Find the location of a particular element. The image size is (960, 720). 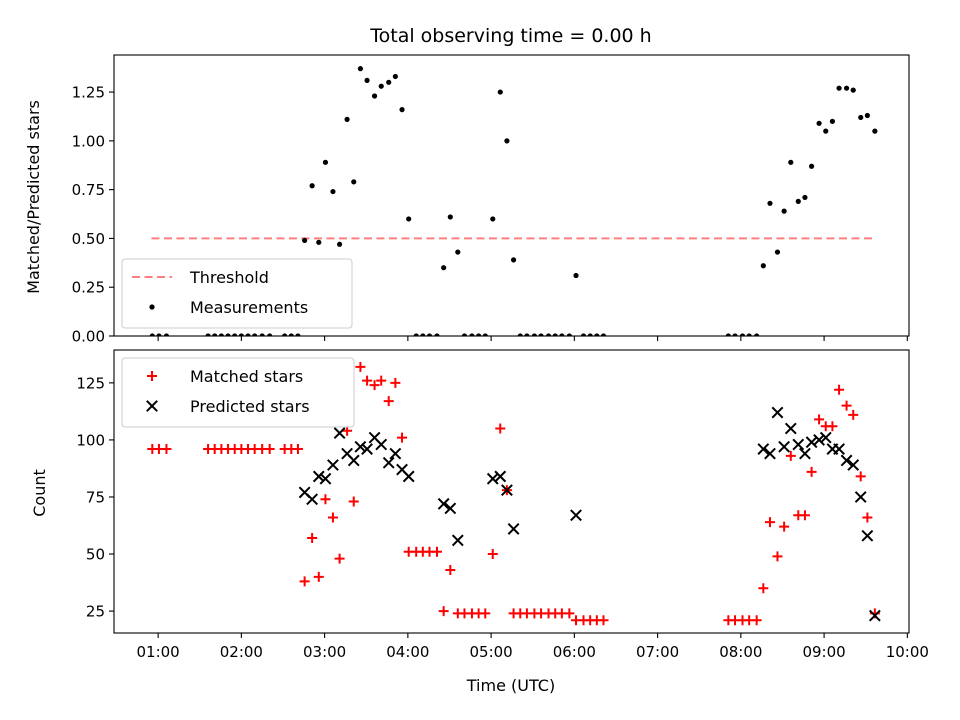

count-x-tick-label: 06:00 is located at coordinates (574, 652).